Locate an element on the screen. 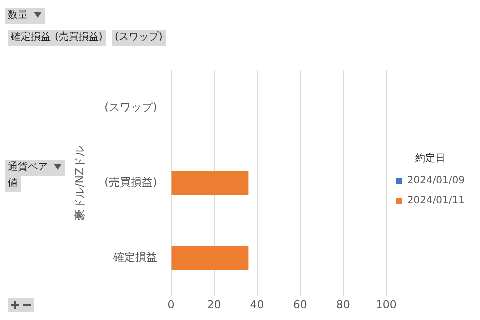 The width and height of the screenshot is (480, 320). legend-label: 2024/01/09 is located at coordinates (436, 181).